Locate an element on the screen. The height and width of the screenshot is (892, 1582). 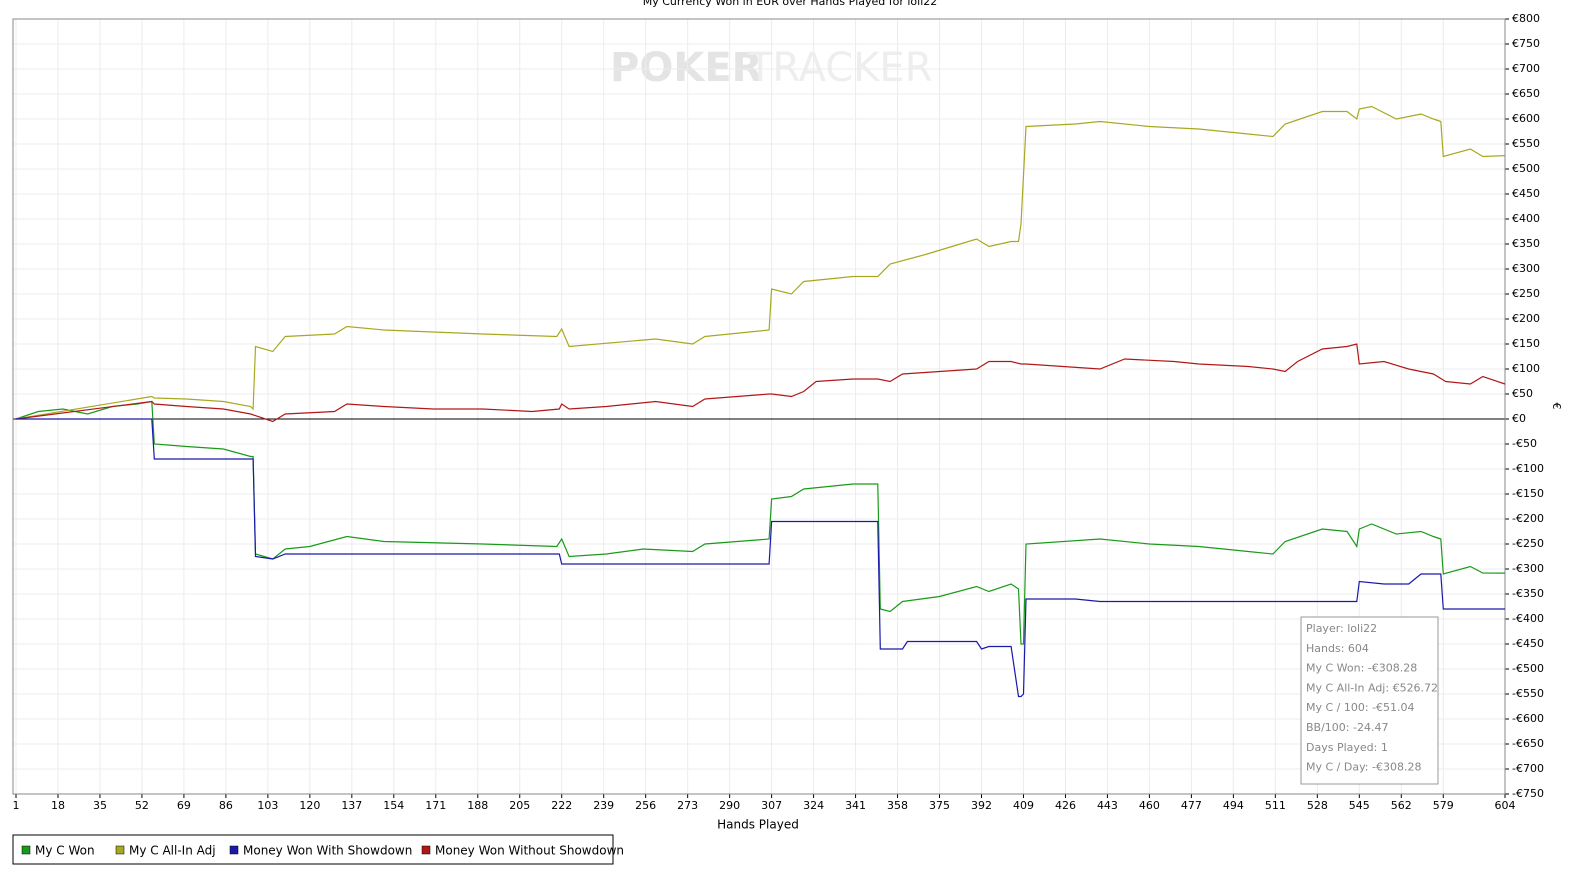
x-tick-label: 494 is located at coordinates (1233, 805).